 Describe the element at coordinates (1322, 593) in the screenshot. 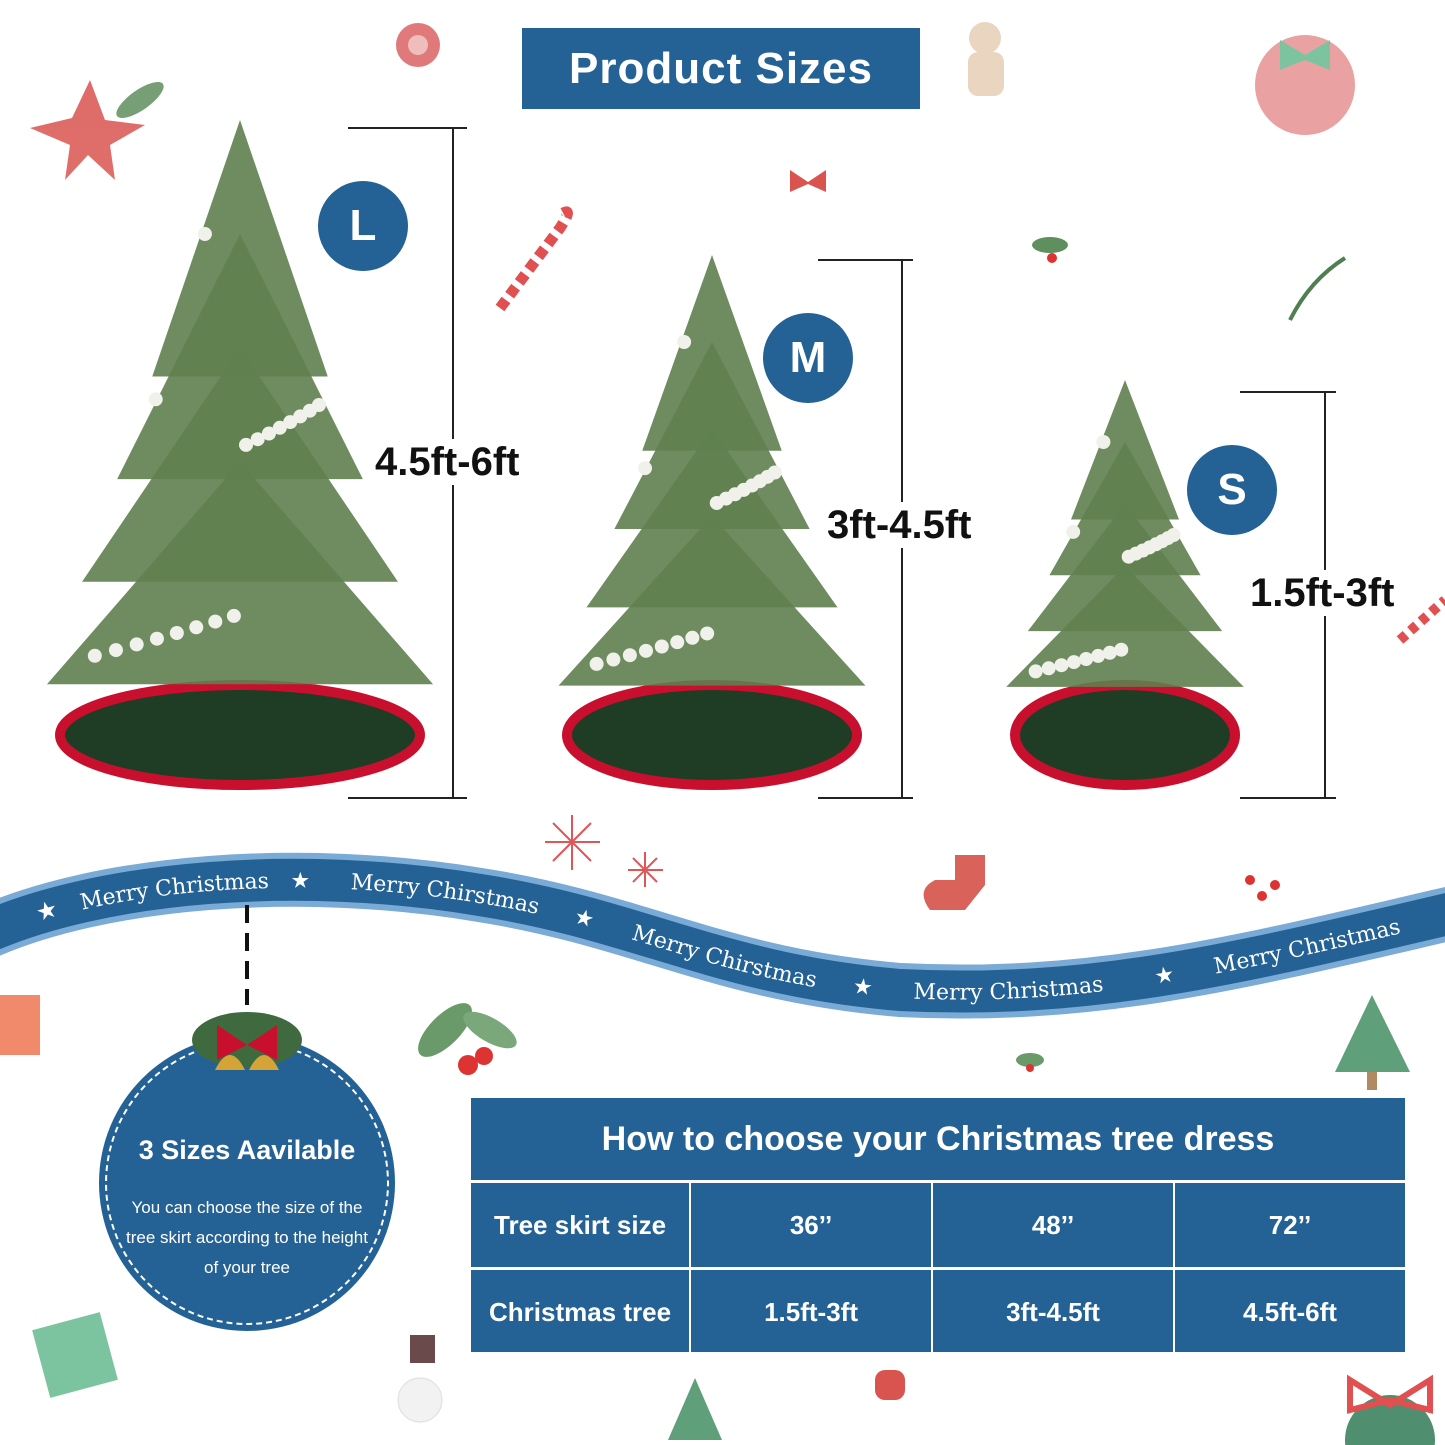

I see `range-label-s: 1.5ft-3ft` at that location.